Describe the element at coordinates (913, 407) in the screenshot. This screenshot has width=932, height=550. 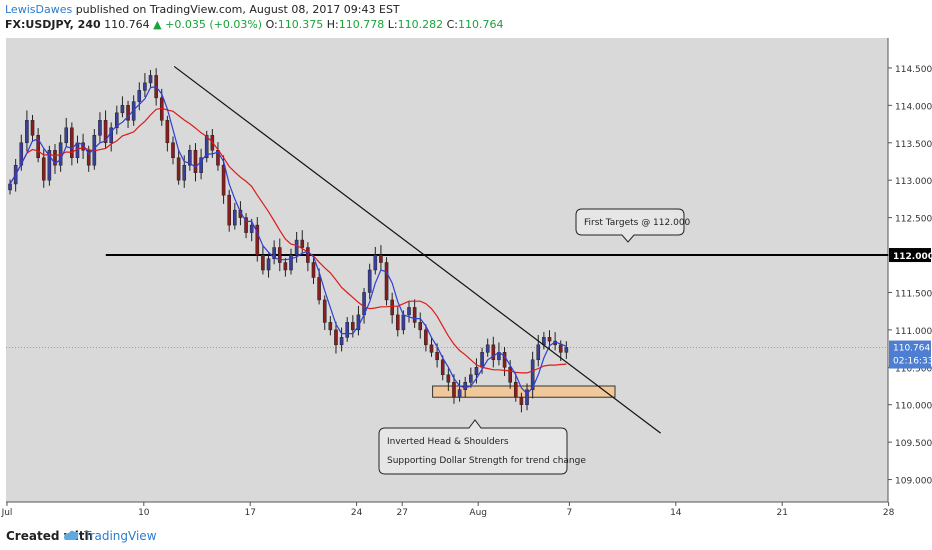
I see `y-tick-label: 110.000` at that location.